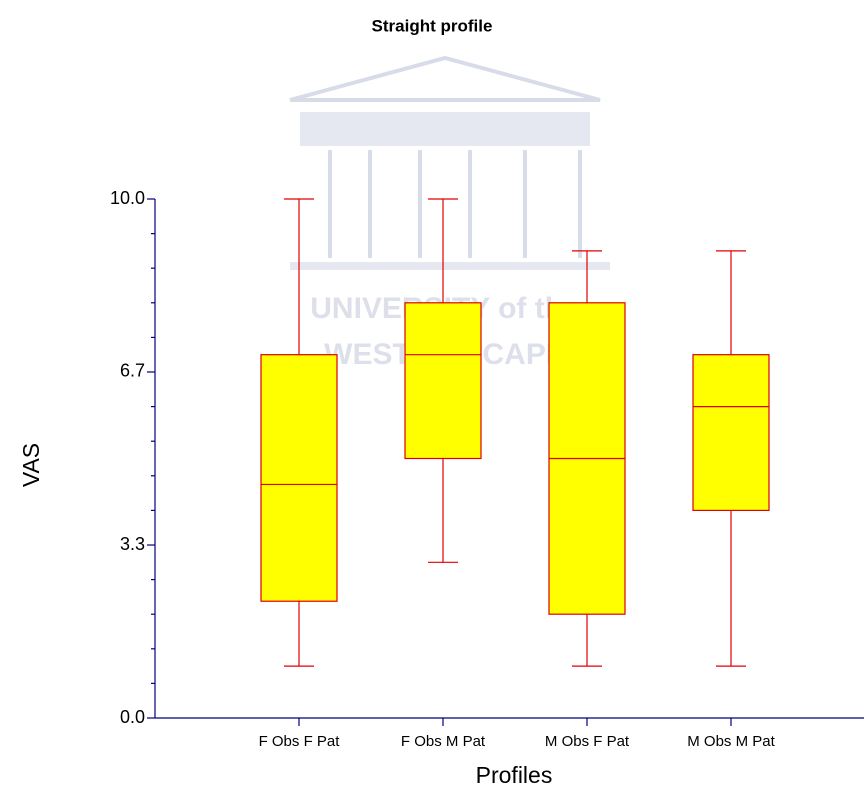 The height and width of the screenshot is (794, 864). What do you see at coordinates (587, 741) in the screenshot?
I see `x-tick-label: M Obs F Pat` at bounding box center [587, 741].